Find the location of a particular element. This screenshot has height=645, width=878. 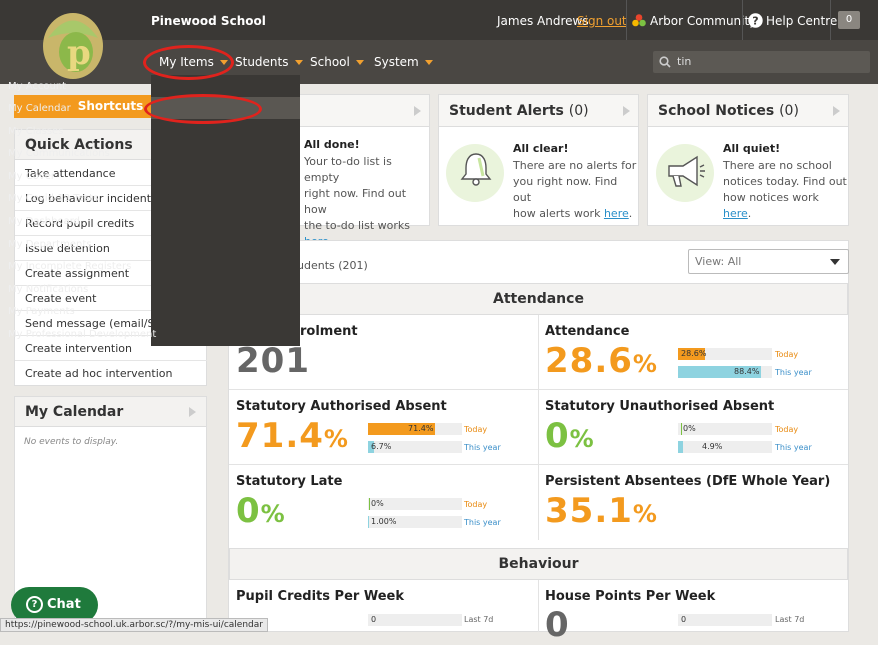

last-7d-label: Last 7d is located at coordinates (479, 619).